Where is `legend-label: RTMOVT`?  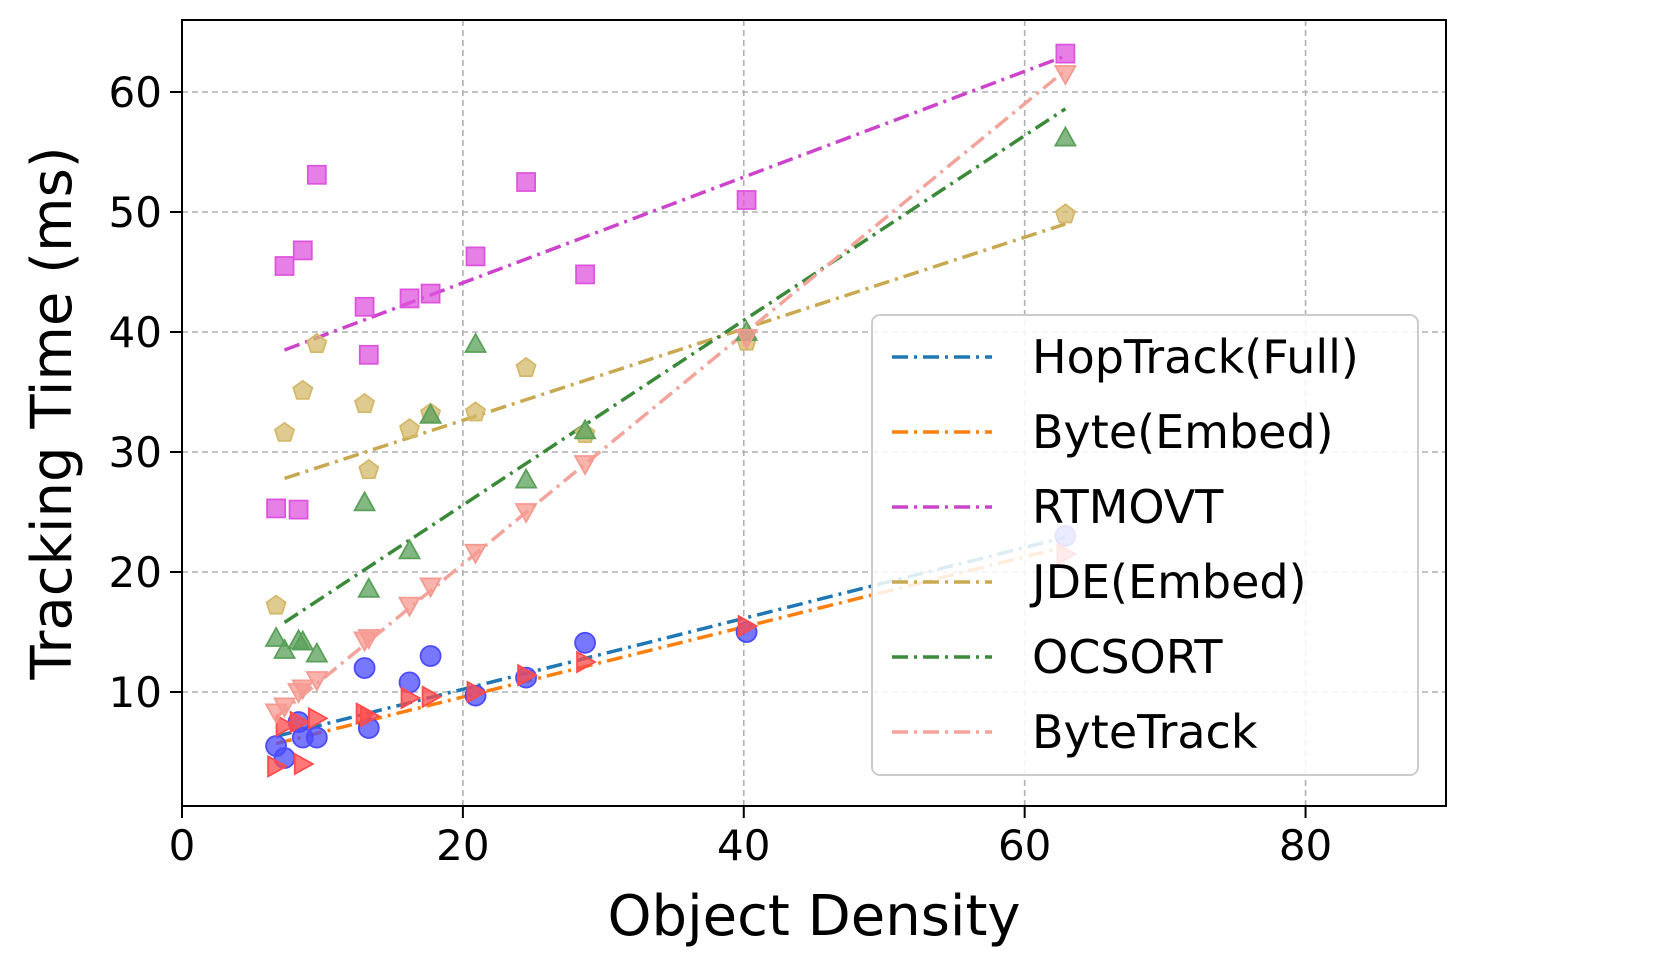
legend-label: RTMOVT is located at coordinates (1128, 507).